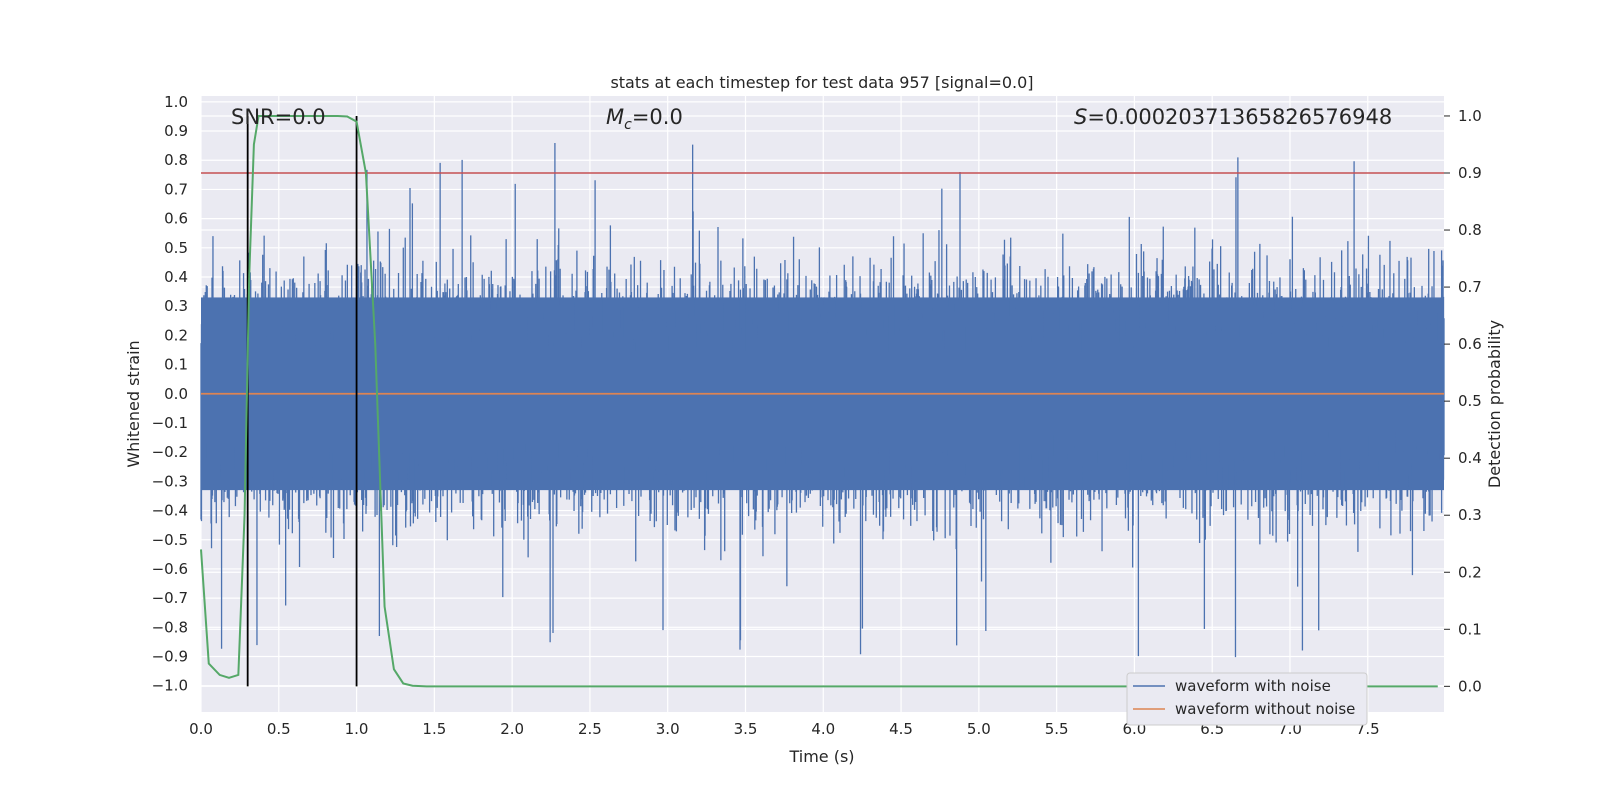  I want to click on y2-axis-label: Detection probability, so click(1494, 404).